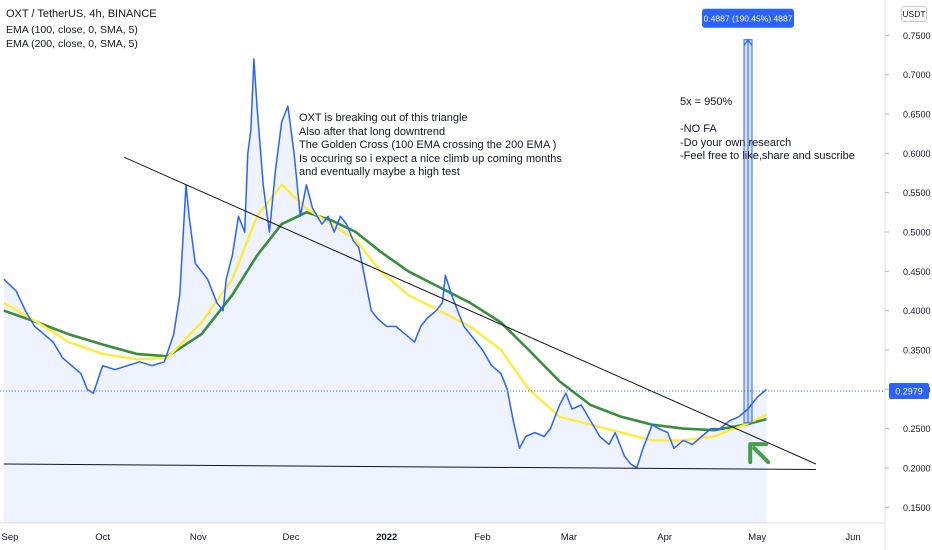 This screenshot has width=932, height=550. I want to click on green-arrow-icon, so click(758, 453).